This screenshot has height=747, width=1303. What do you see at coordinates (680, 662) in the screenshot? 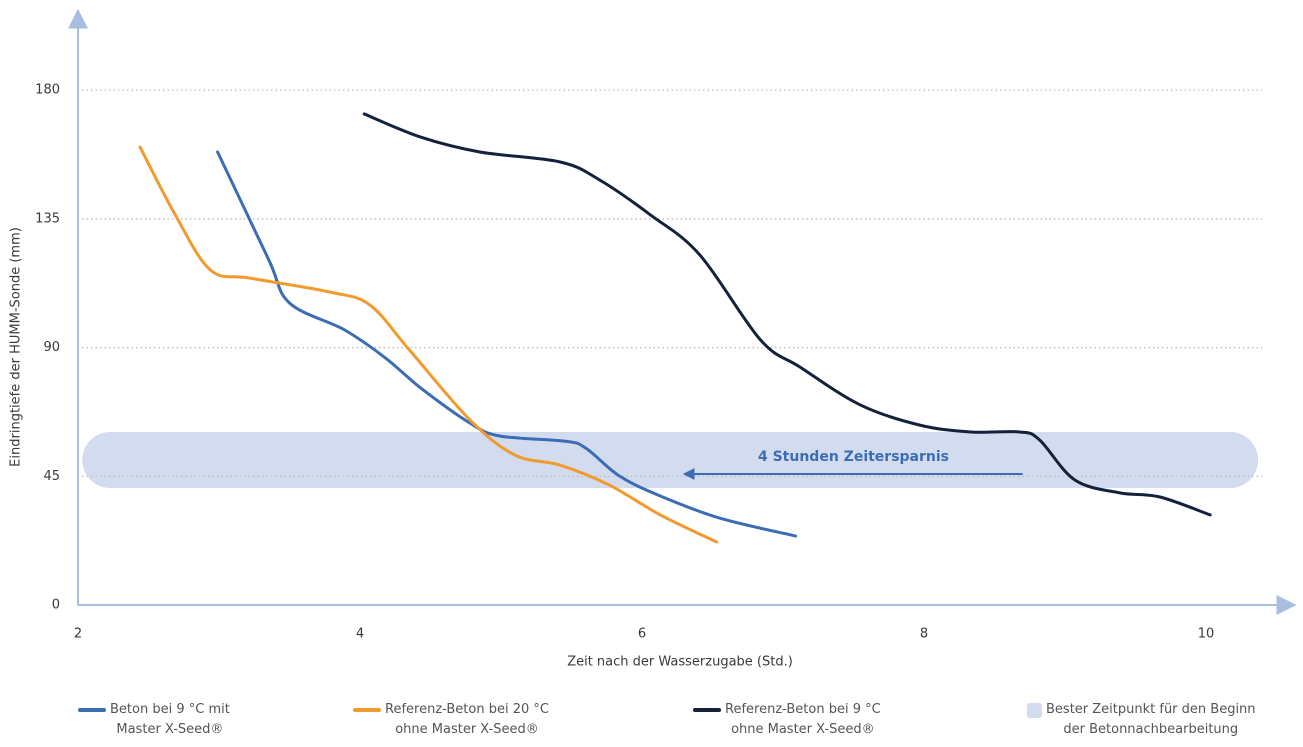
I see `x-axis-label: Zeit nach der Wasserzugabe (Std.)` at bounding box center [680, 662].